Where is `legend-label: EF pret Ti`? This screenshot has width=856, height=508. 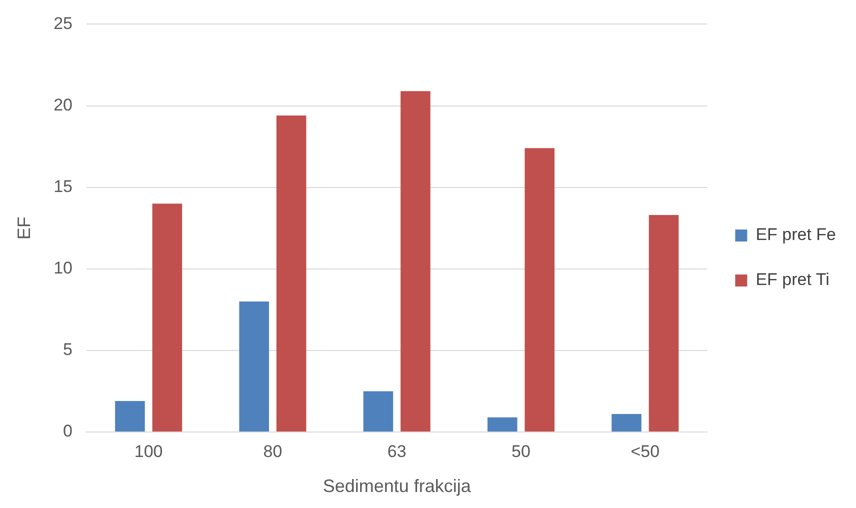 legend-label: EF pret Ti is located at coordinates (793, 280).